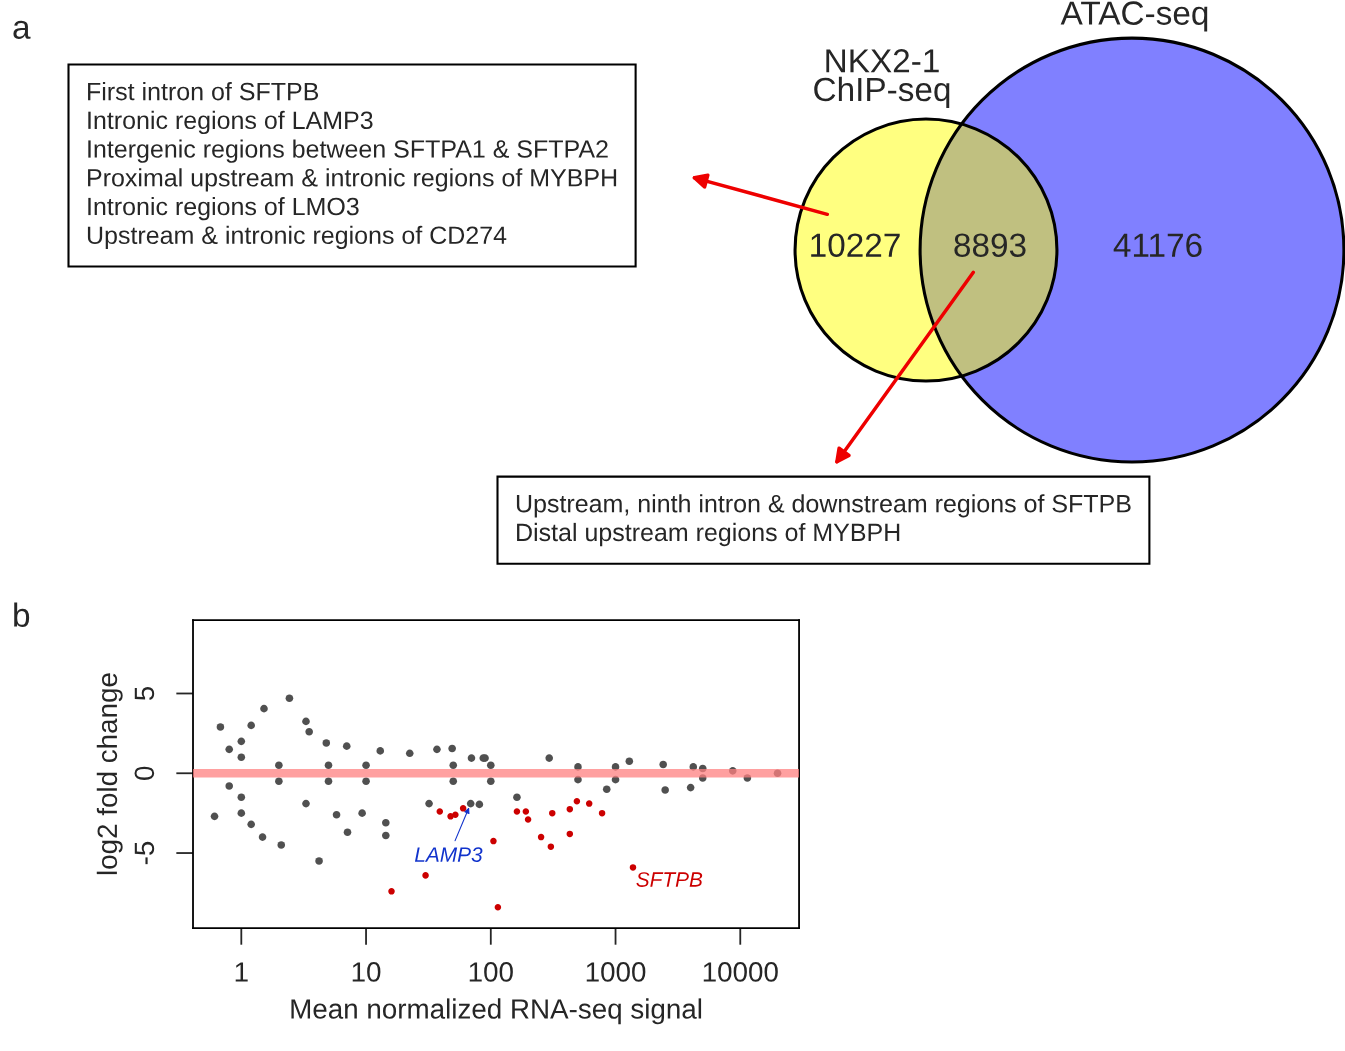 The width and height of the screenshot is (1345, 1051). What do you see at coordinates (855, 245) in the screenshot?
I see `data-label: 10227` at bounding box center [855, 245].